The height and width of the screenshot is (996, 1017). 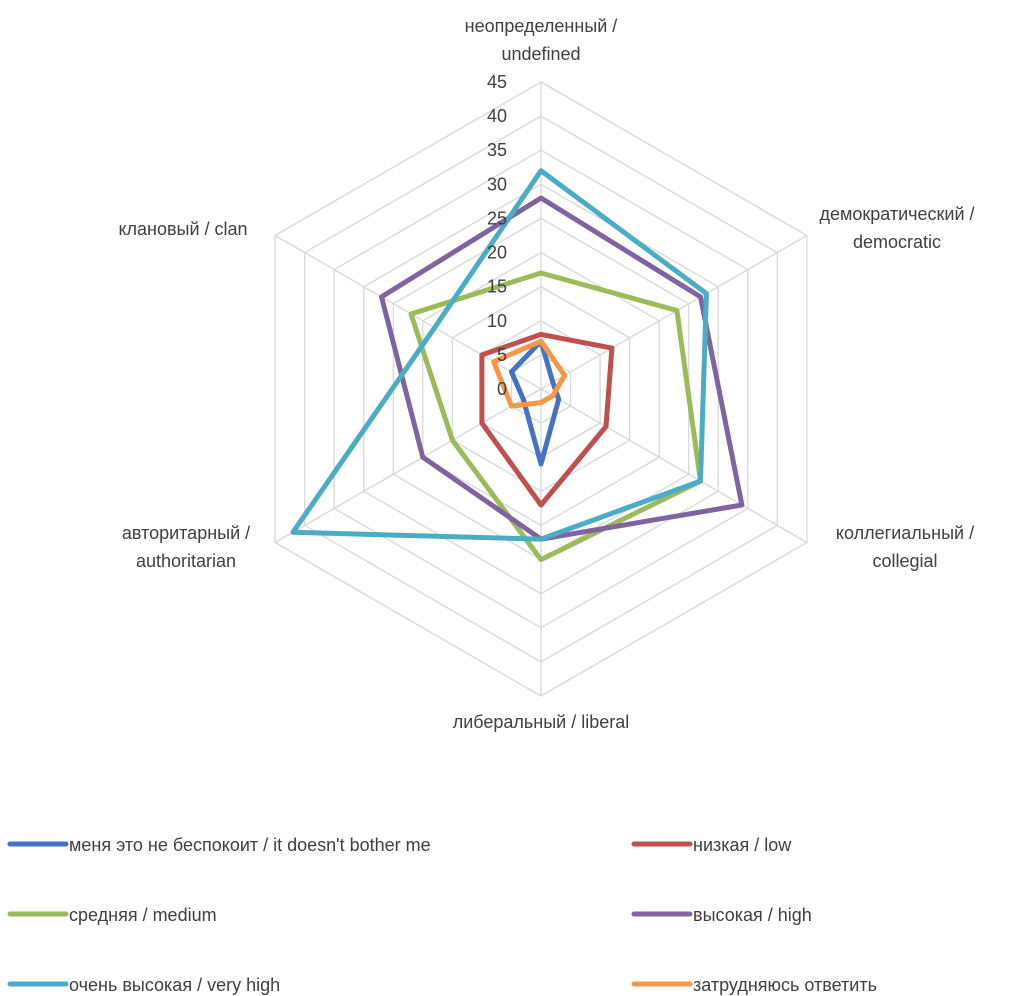 I want to click on category-label-5-0: клановый / clan, so click(x=182, y=229).